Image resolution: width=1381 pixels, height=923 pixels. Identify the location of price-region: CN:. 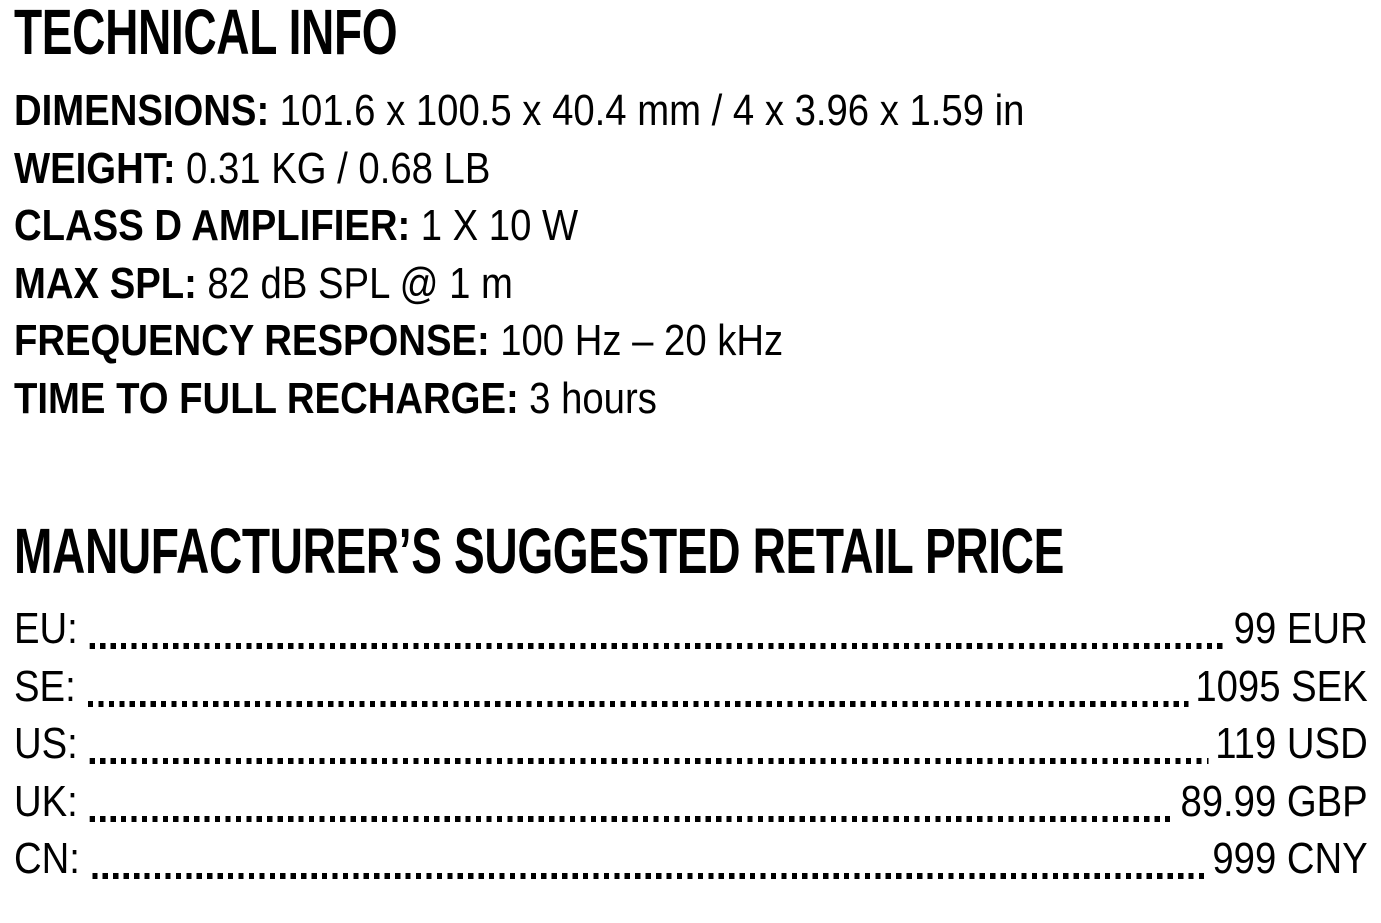
(47, 858).